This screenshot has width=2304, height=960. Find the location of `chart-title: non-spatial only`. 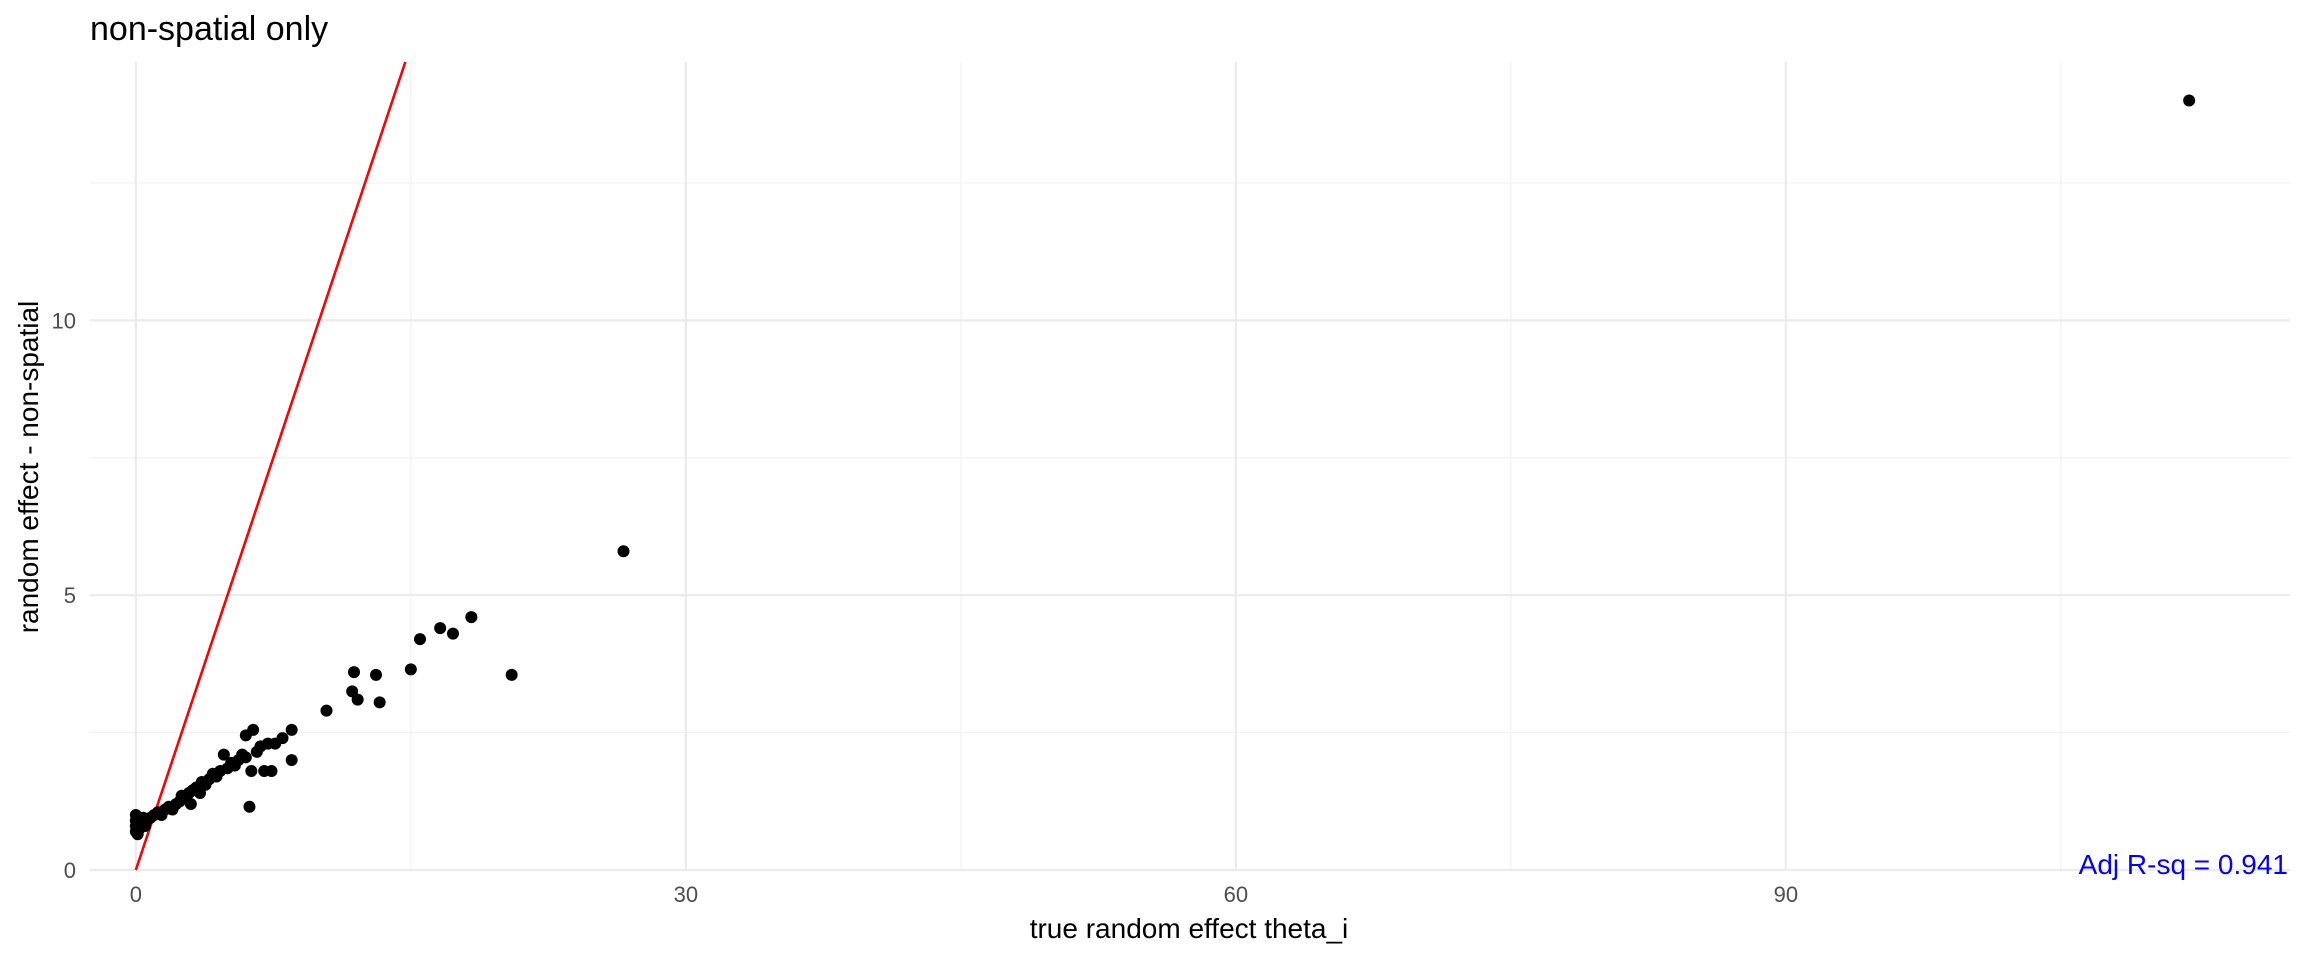

chart-title: non-spatial only is located at coordinates (209, 29).